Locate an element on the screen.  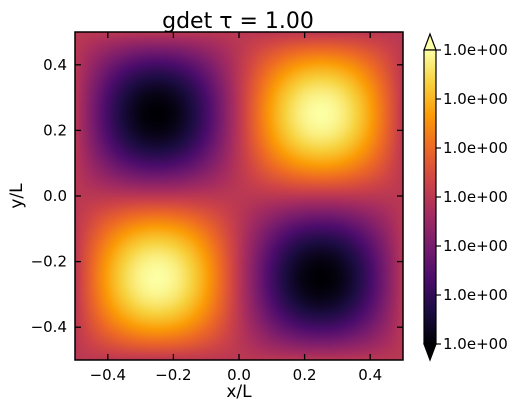
x-tick-label: −0.4 is located at coordinates (108, 375).